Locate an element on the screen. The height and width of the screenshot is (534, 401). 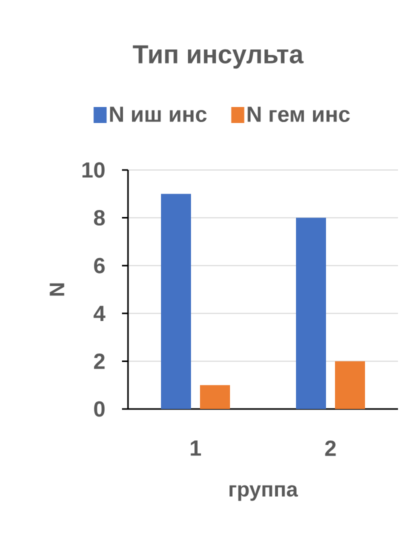
y-tick-label: 6 is located at coordinates (99, 266).